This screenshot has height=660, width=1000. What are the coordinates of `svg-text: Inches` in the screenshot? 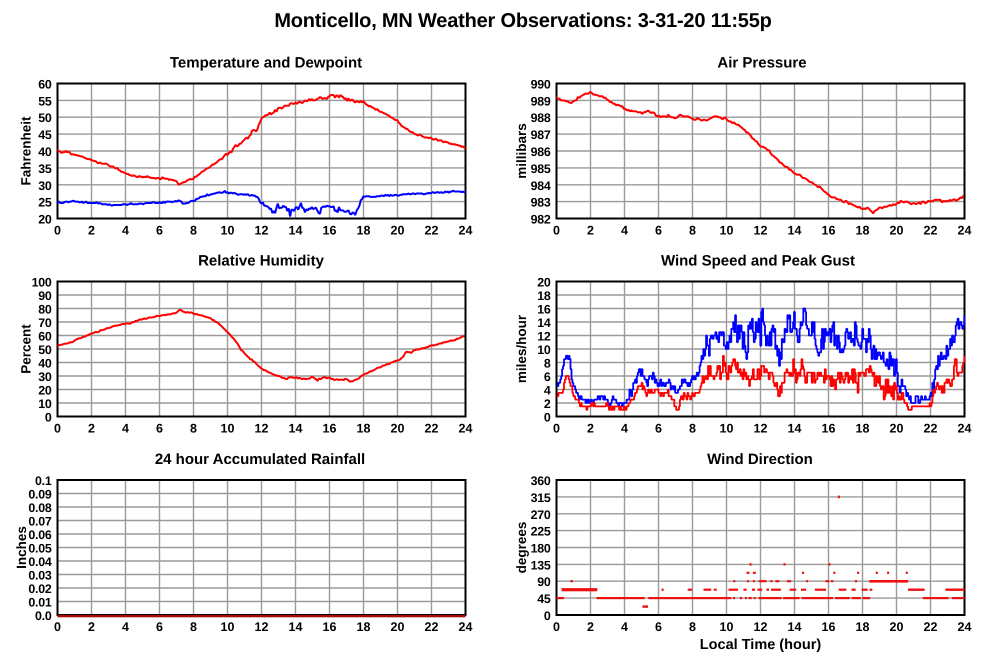 It's located at (21, 547).